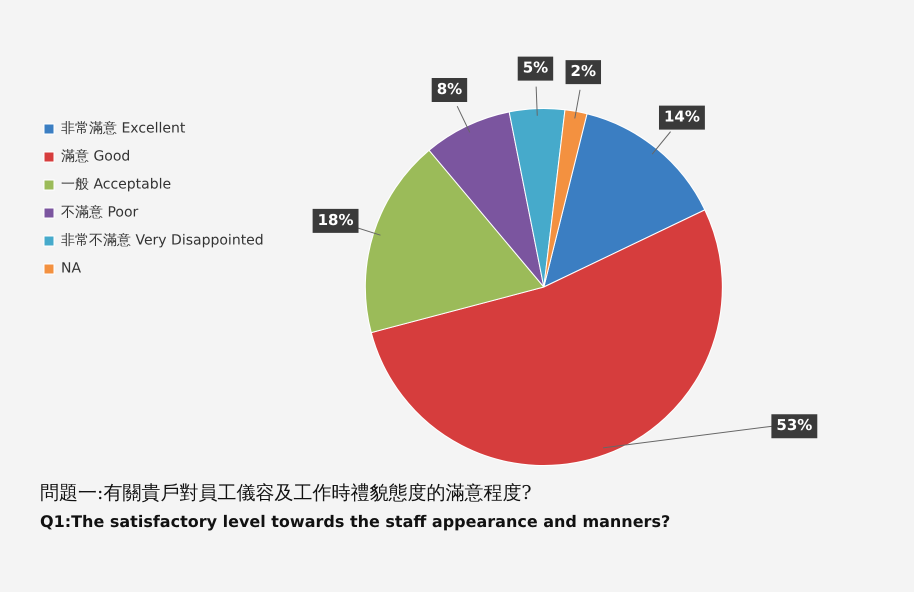  What do you see at coordinates (100, 212) in the screenshot?
I see `legend-label: 不滿意 Poor` at bounding box center [100, 212].